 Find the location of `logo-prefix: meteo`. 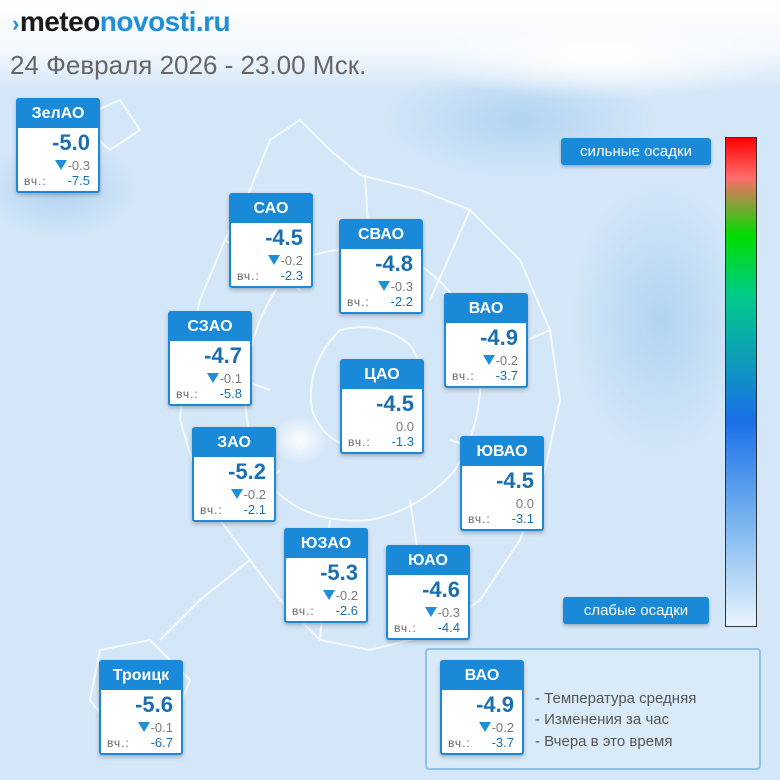

logo-prefix: meteo is located at coordinates (59, 21).